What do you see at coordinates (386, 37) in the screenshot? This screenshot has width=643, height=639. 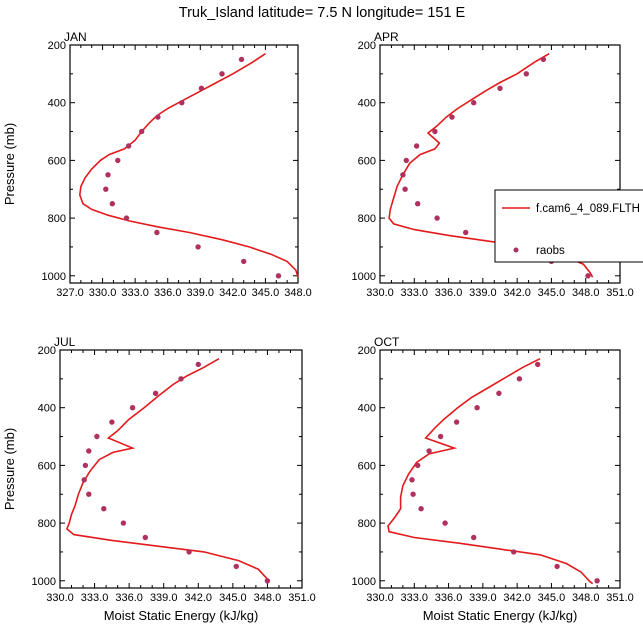 I see `panel-label-apr: APR` at bounding box center [386, 37].